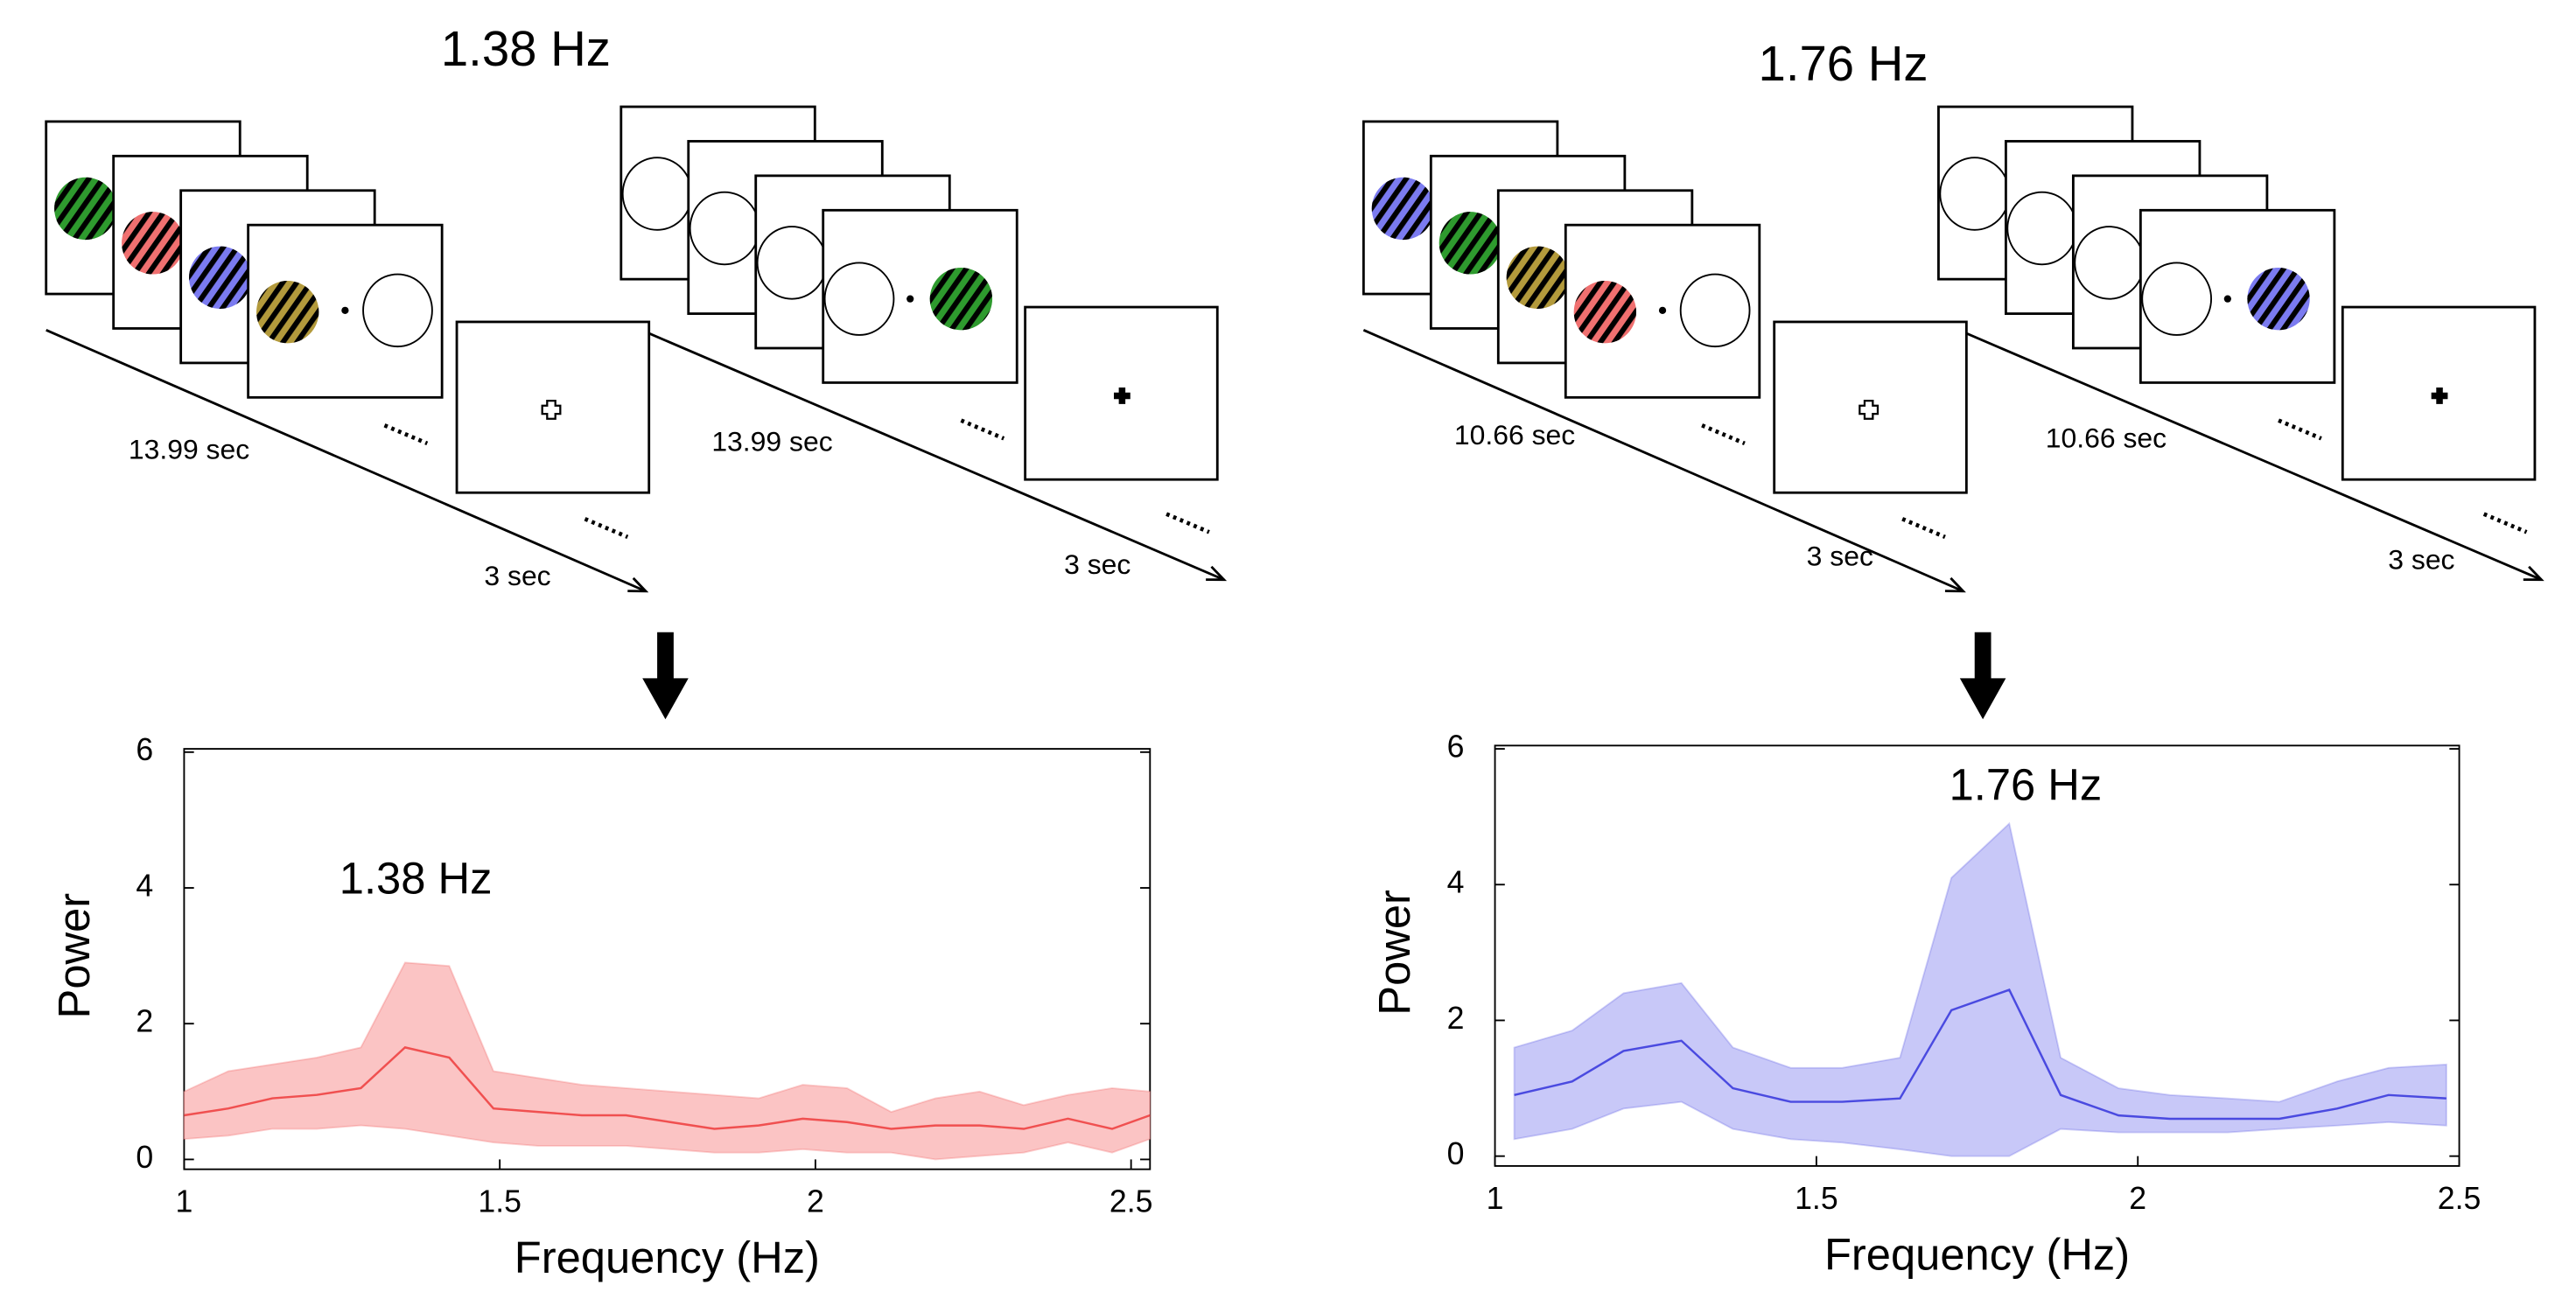 The image size is (2576, 1299). What do you see at coordinates (2026, 785) in the screenshot?
I see `peak-annotation: 1.76 Hz` at bounding box center [2026, 785].